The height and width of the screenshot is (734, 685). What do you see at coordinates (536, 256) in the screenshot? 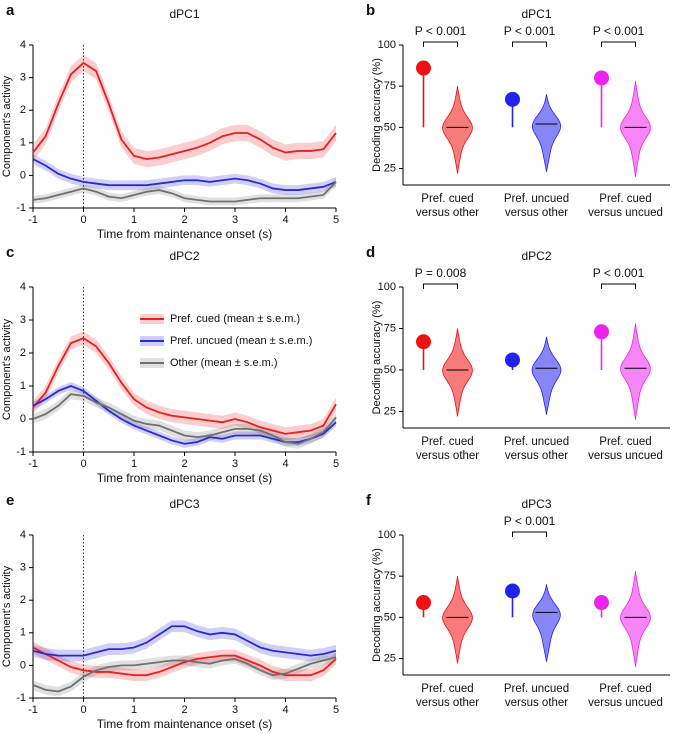
I see `chart-title: dPC2` at bounding box center [536, 256].